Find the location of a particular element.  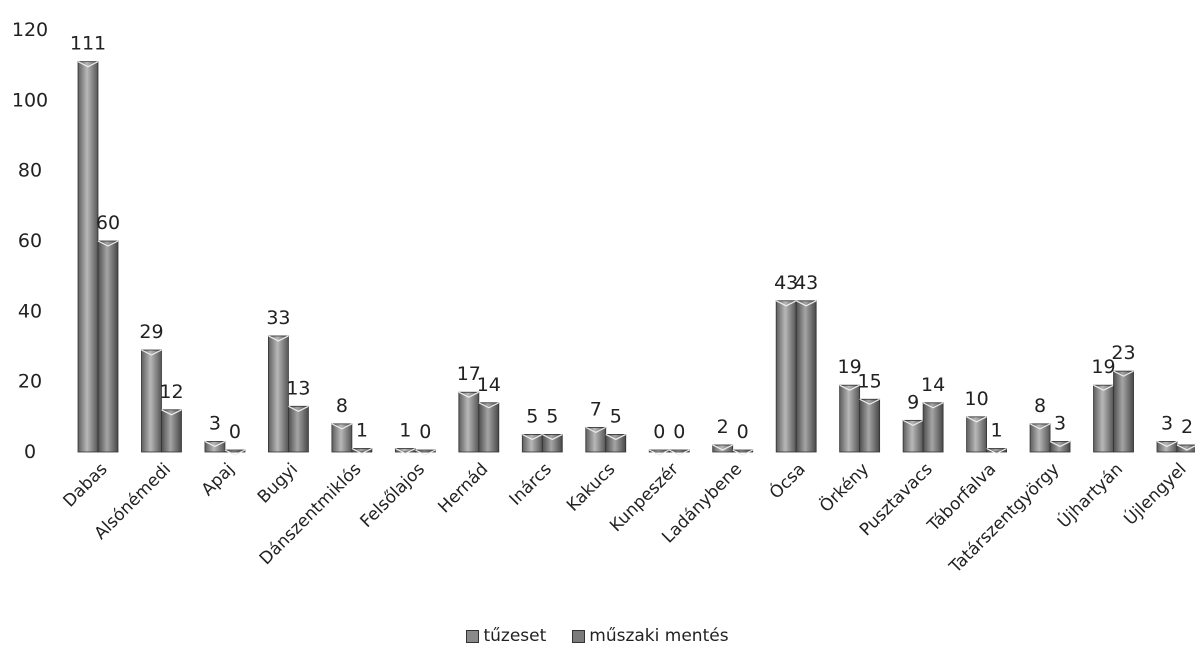

data-label-muszaki: 23 is located at coordinates (1123, 353).